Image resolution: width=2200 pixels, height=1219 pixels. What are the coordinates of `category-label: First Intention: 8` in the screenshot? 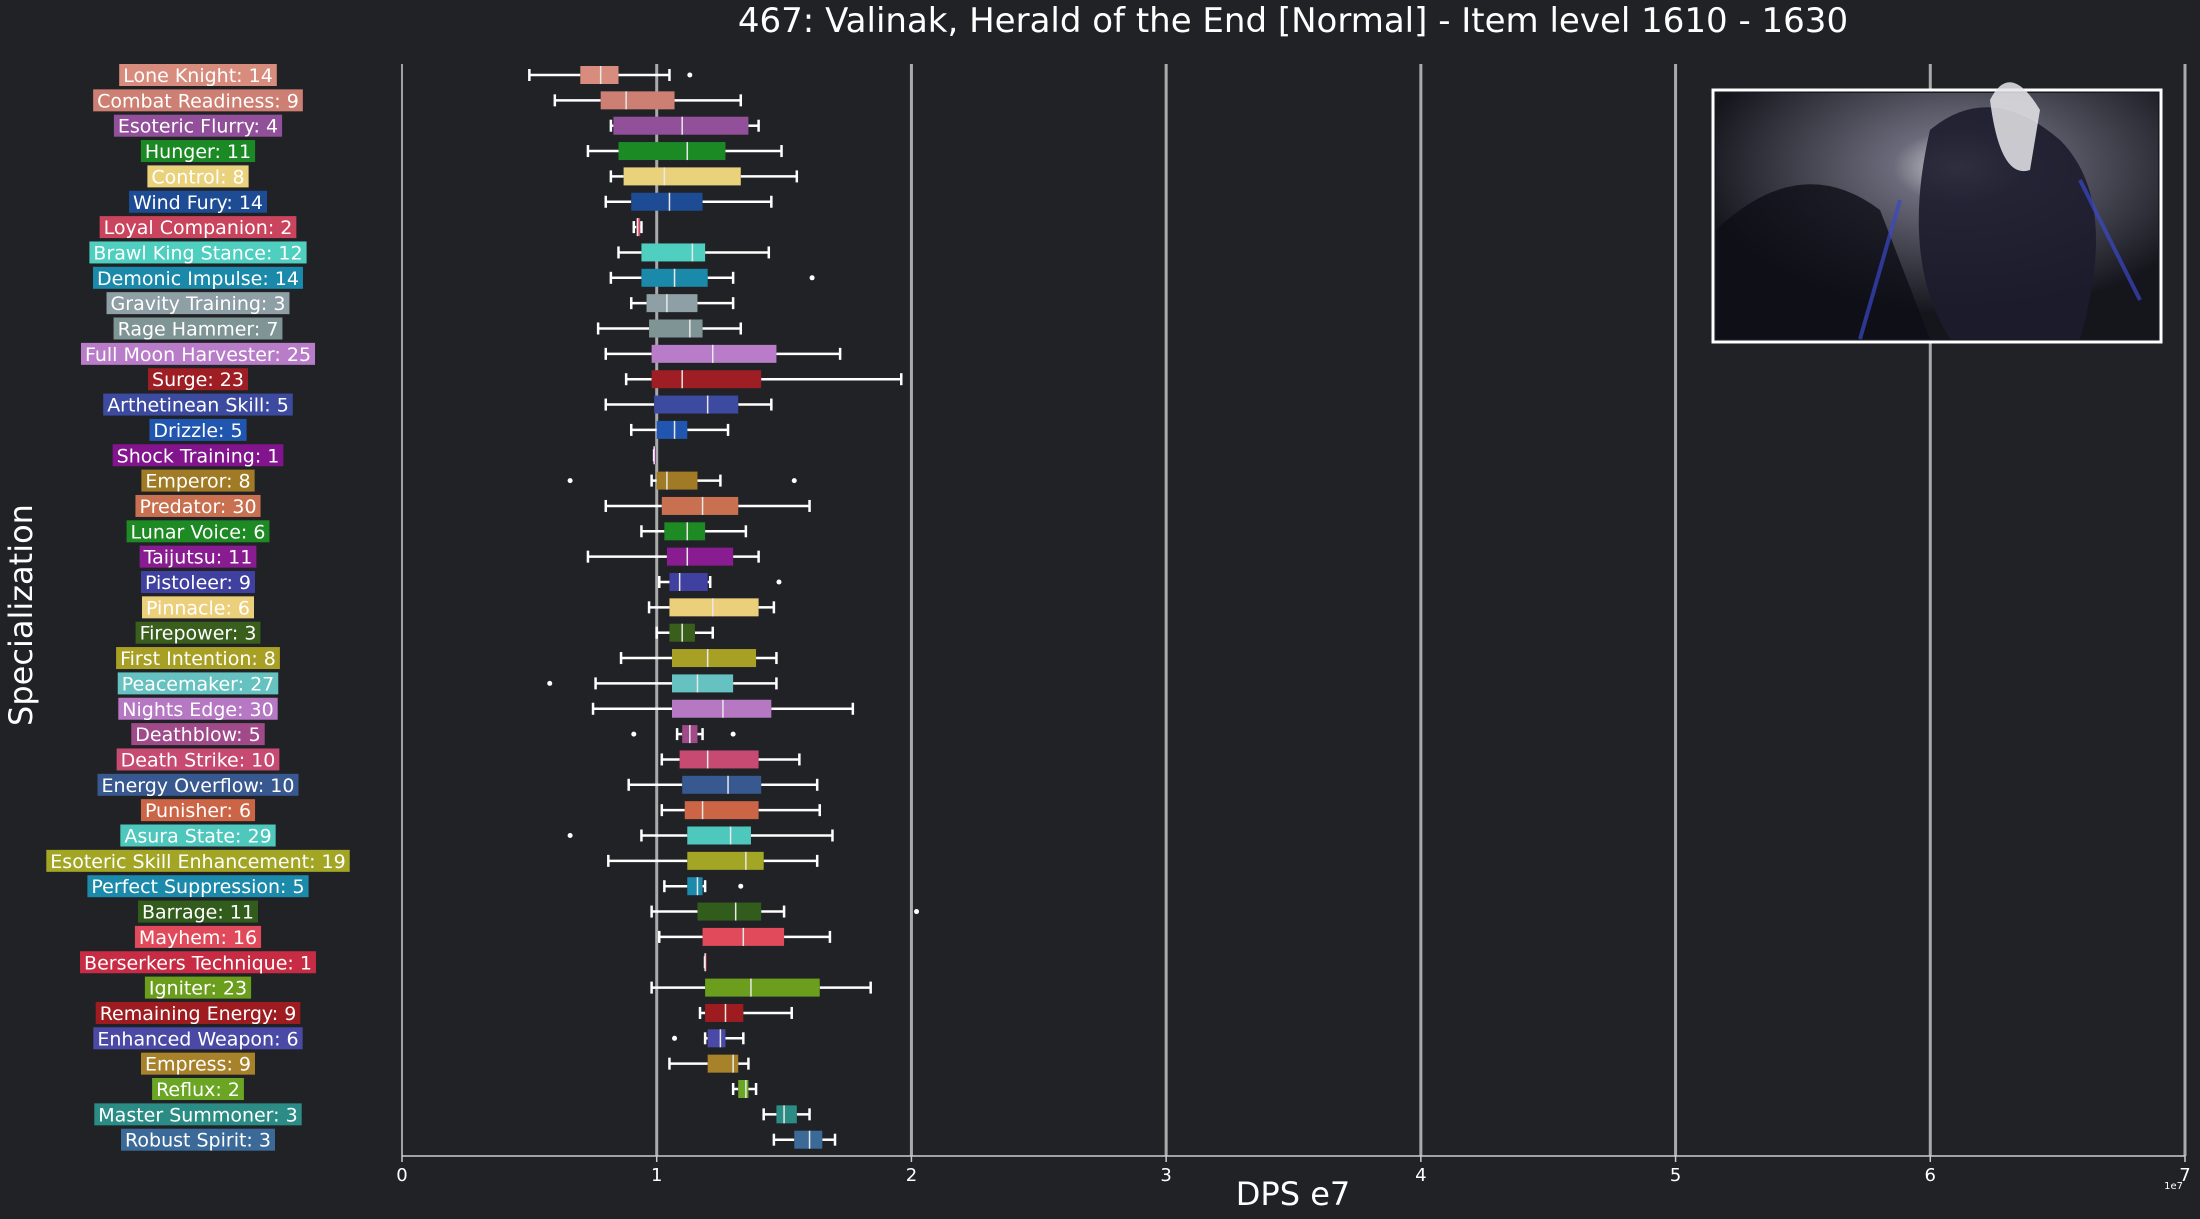 It's located at (198, 658).